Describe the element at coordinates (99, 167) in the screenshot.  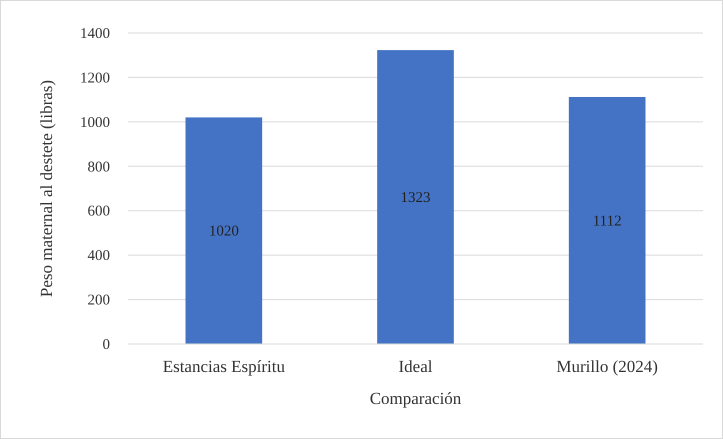
I see `y-tick-label: 800` at that location.